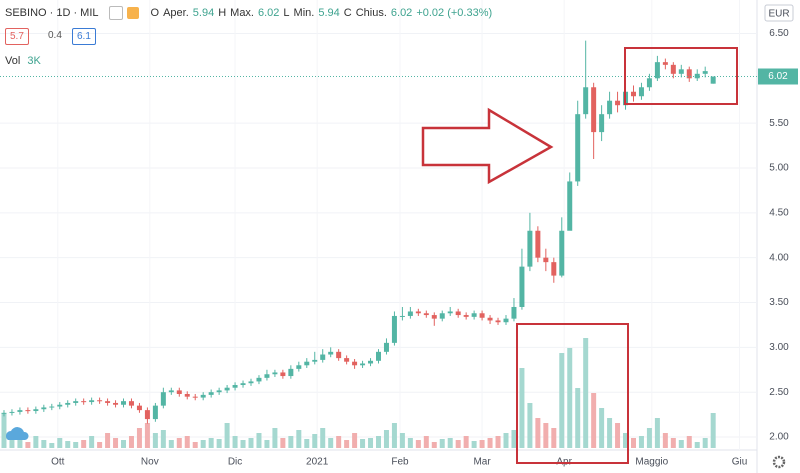 Image resolution: width=800 pixels, height=473 pixels. Describe the element at coordinates (52, 13) in the screenshot. I see `symbol: SEBINO · 1D · MIL` at that location.